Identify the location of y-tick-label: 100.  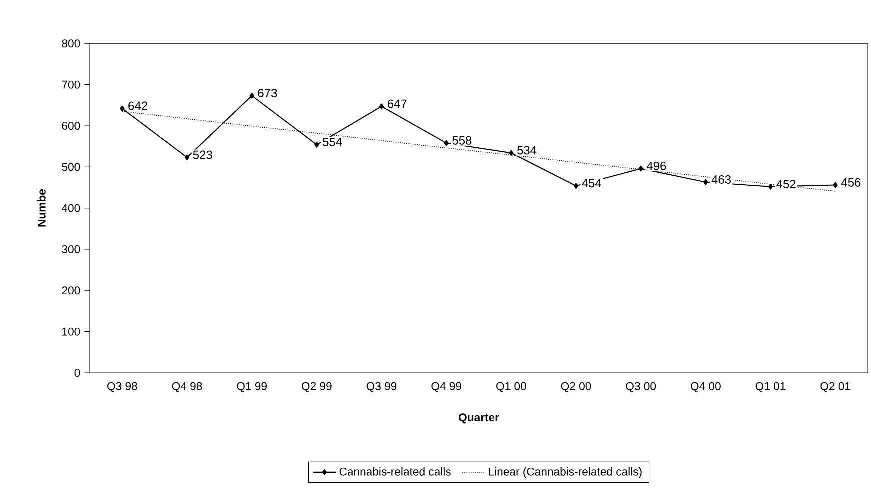
(71, 332).